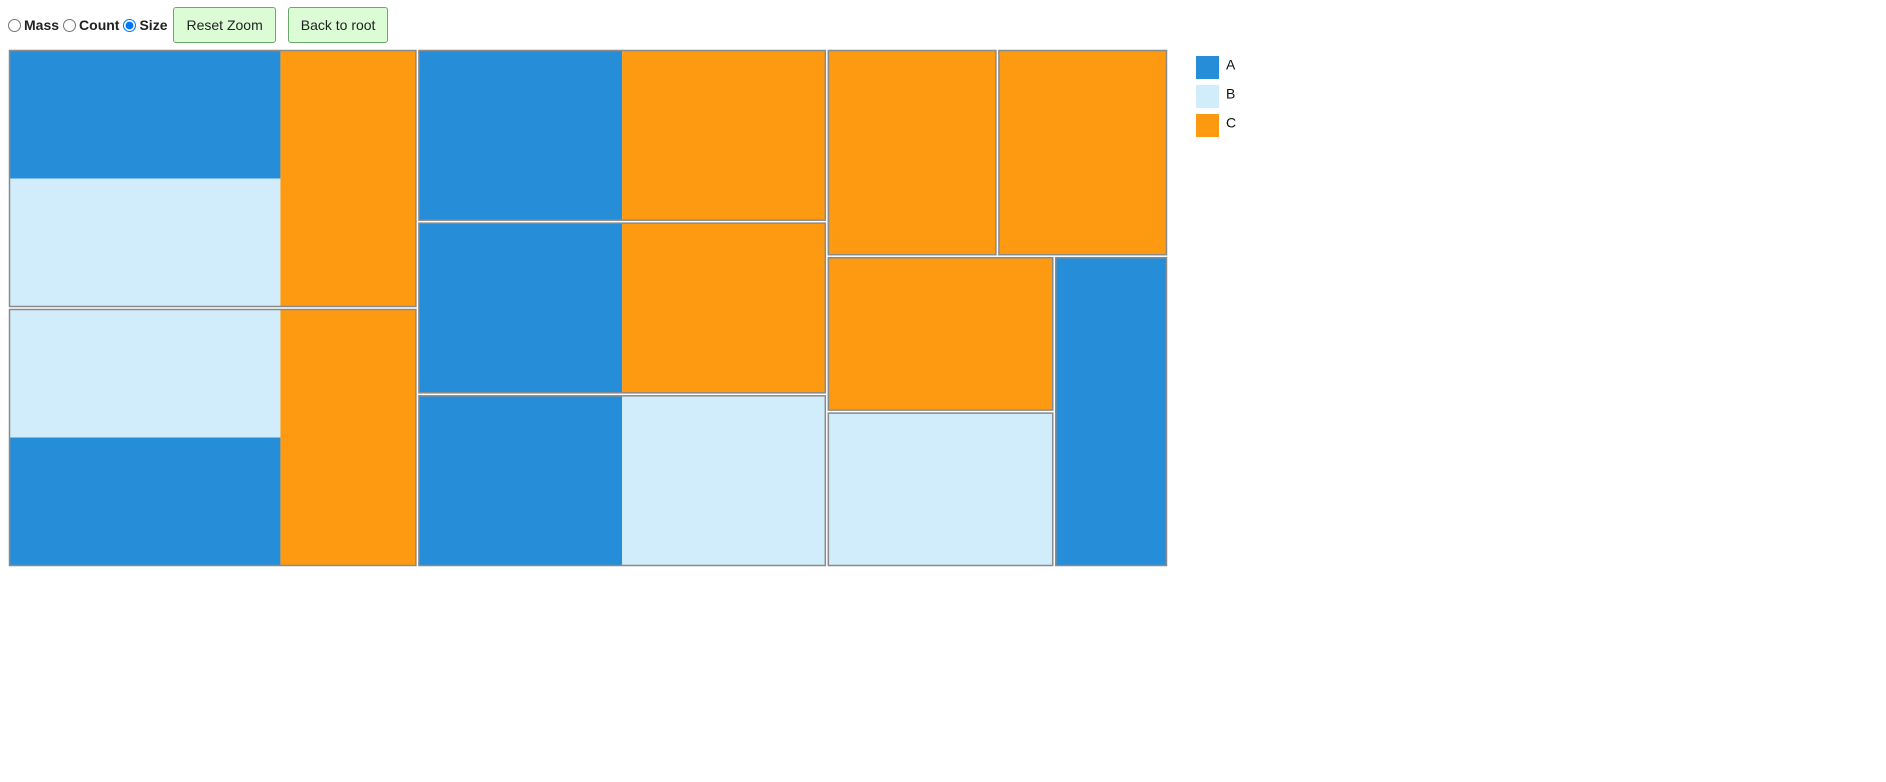 This screenshot has width=1886, height=782. I want to click on mode-option: Count, so click(90, 25).